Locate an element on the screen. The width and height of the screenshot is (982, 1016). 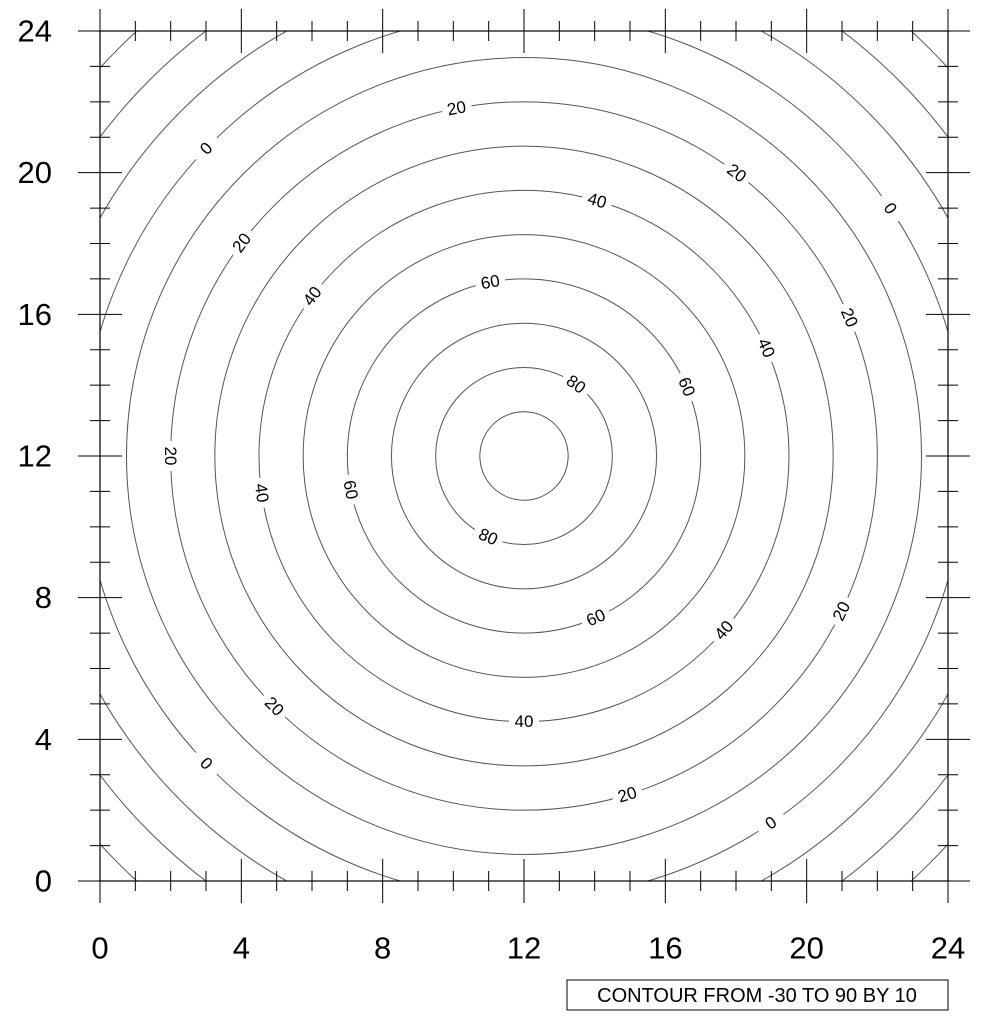
y-tick-label: 16 is located at coordinates (35, 314).